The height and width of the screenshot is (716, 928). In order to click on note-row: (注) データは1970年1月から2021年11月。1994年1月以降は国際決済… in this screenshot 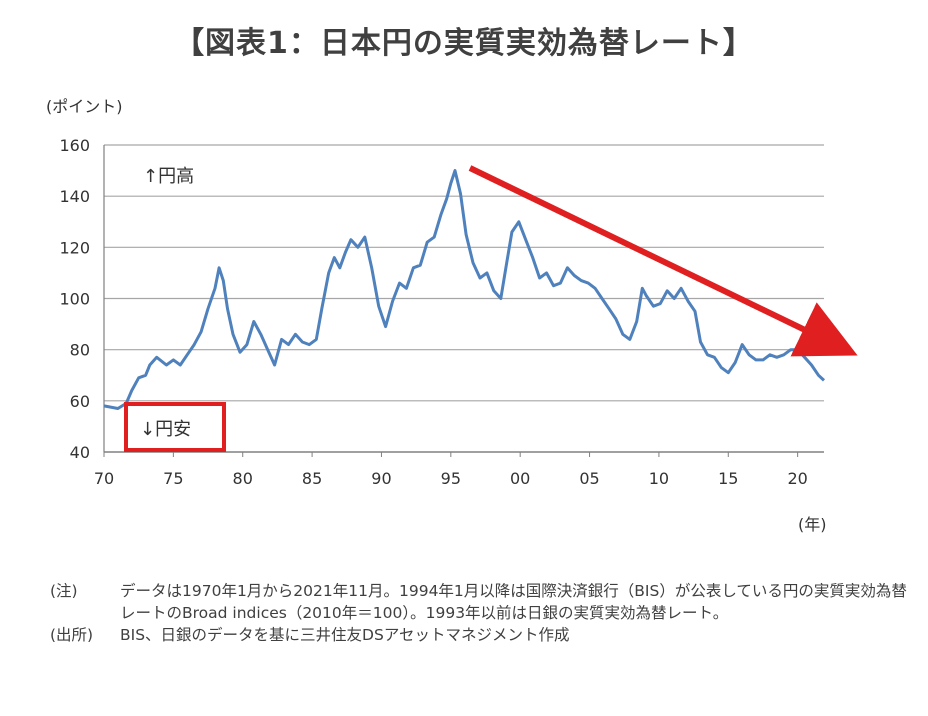, I will do `click(480, 602)`.